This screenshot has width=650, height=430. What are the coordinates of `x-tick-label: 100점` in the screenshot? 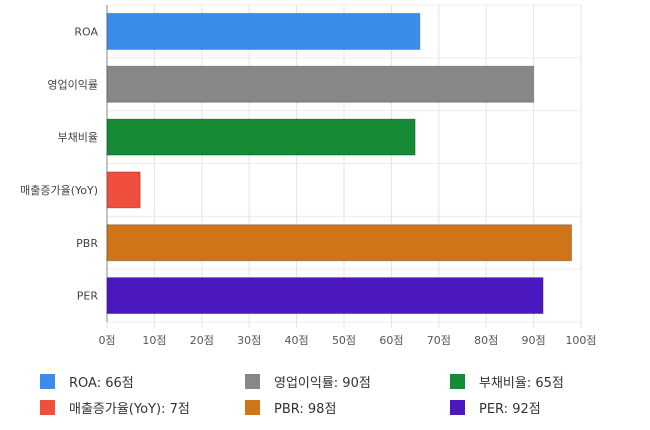 It's located at (580, 340).